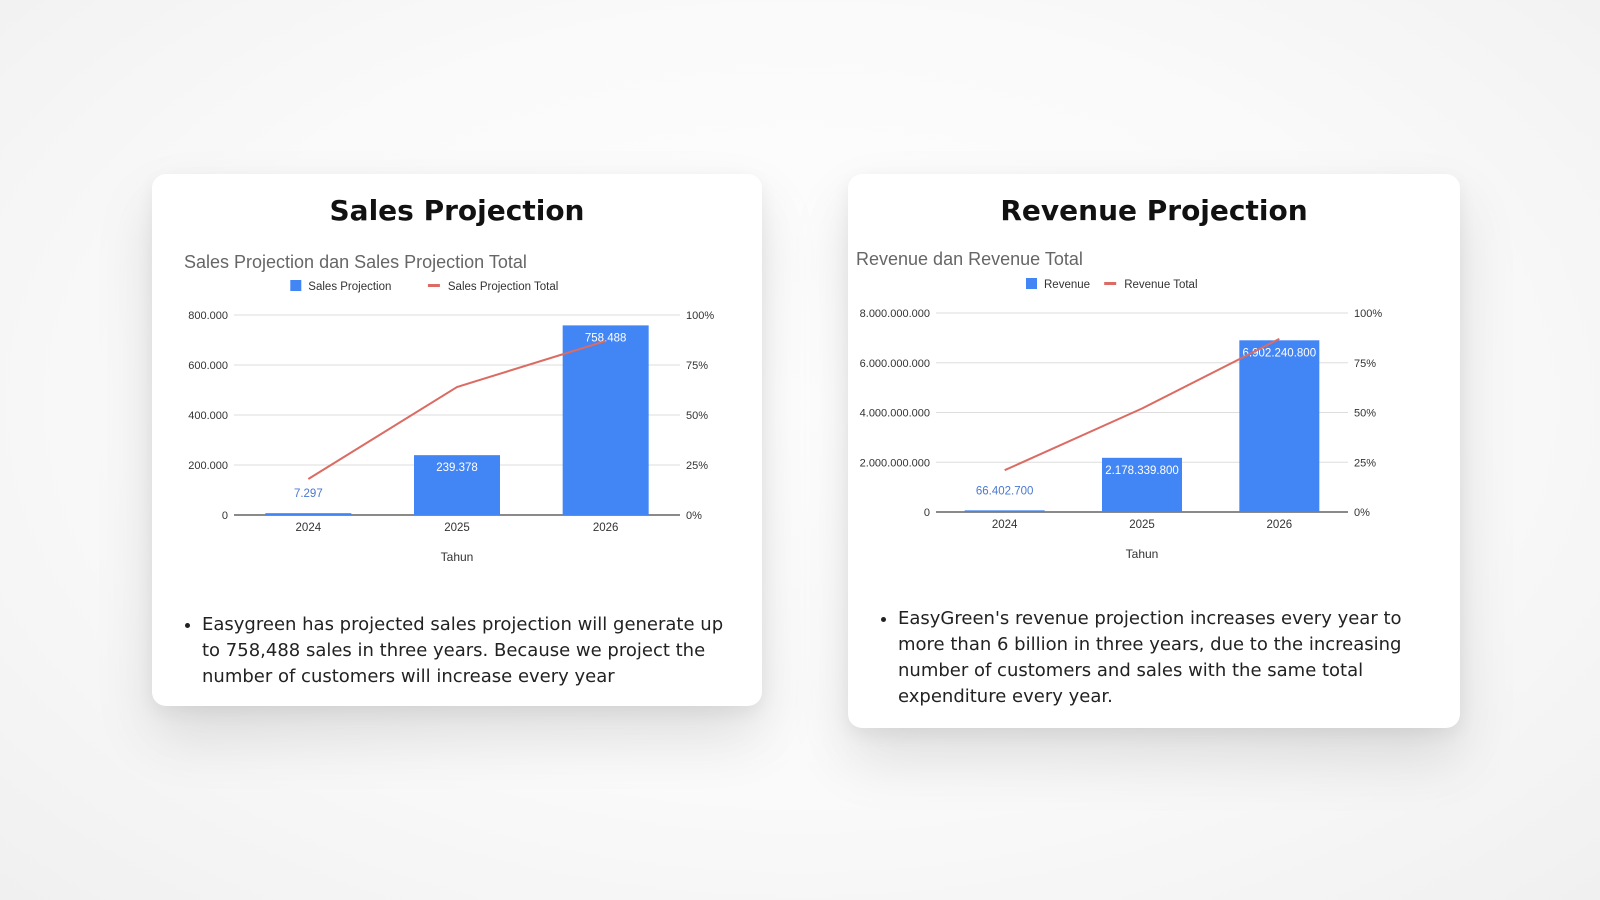 Image resolution: width=1600 pixels, height=900 pixels. Describe the element at coordinates (694, 516) in the screenshot. I see `sales-y-tick-right: 0%` at that location.